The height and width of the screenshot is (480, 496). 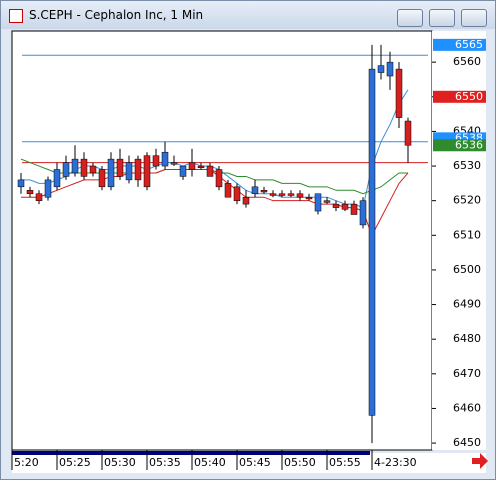 What do you see at coordinates (116, 15) in the screenshot?
I see `window-title: S.CEPH - Cephalon Inc, 1 Min` at bounding box center [116, 15].